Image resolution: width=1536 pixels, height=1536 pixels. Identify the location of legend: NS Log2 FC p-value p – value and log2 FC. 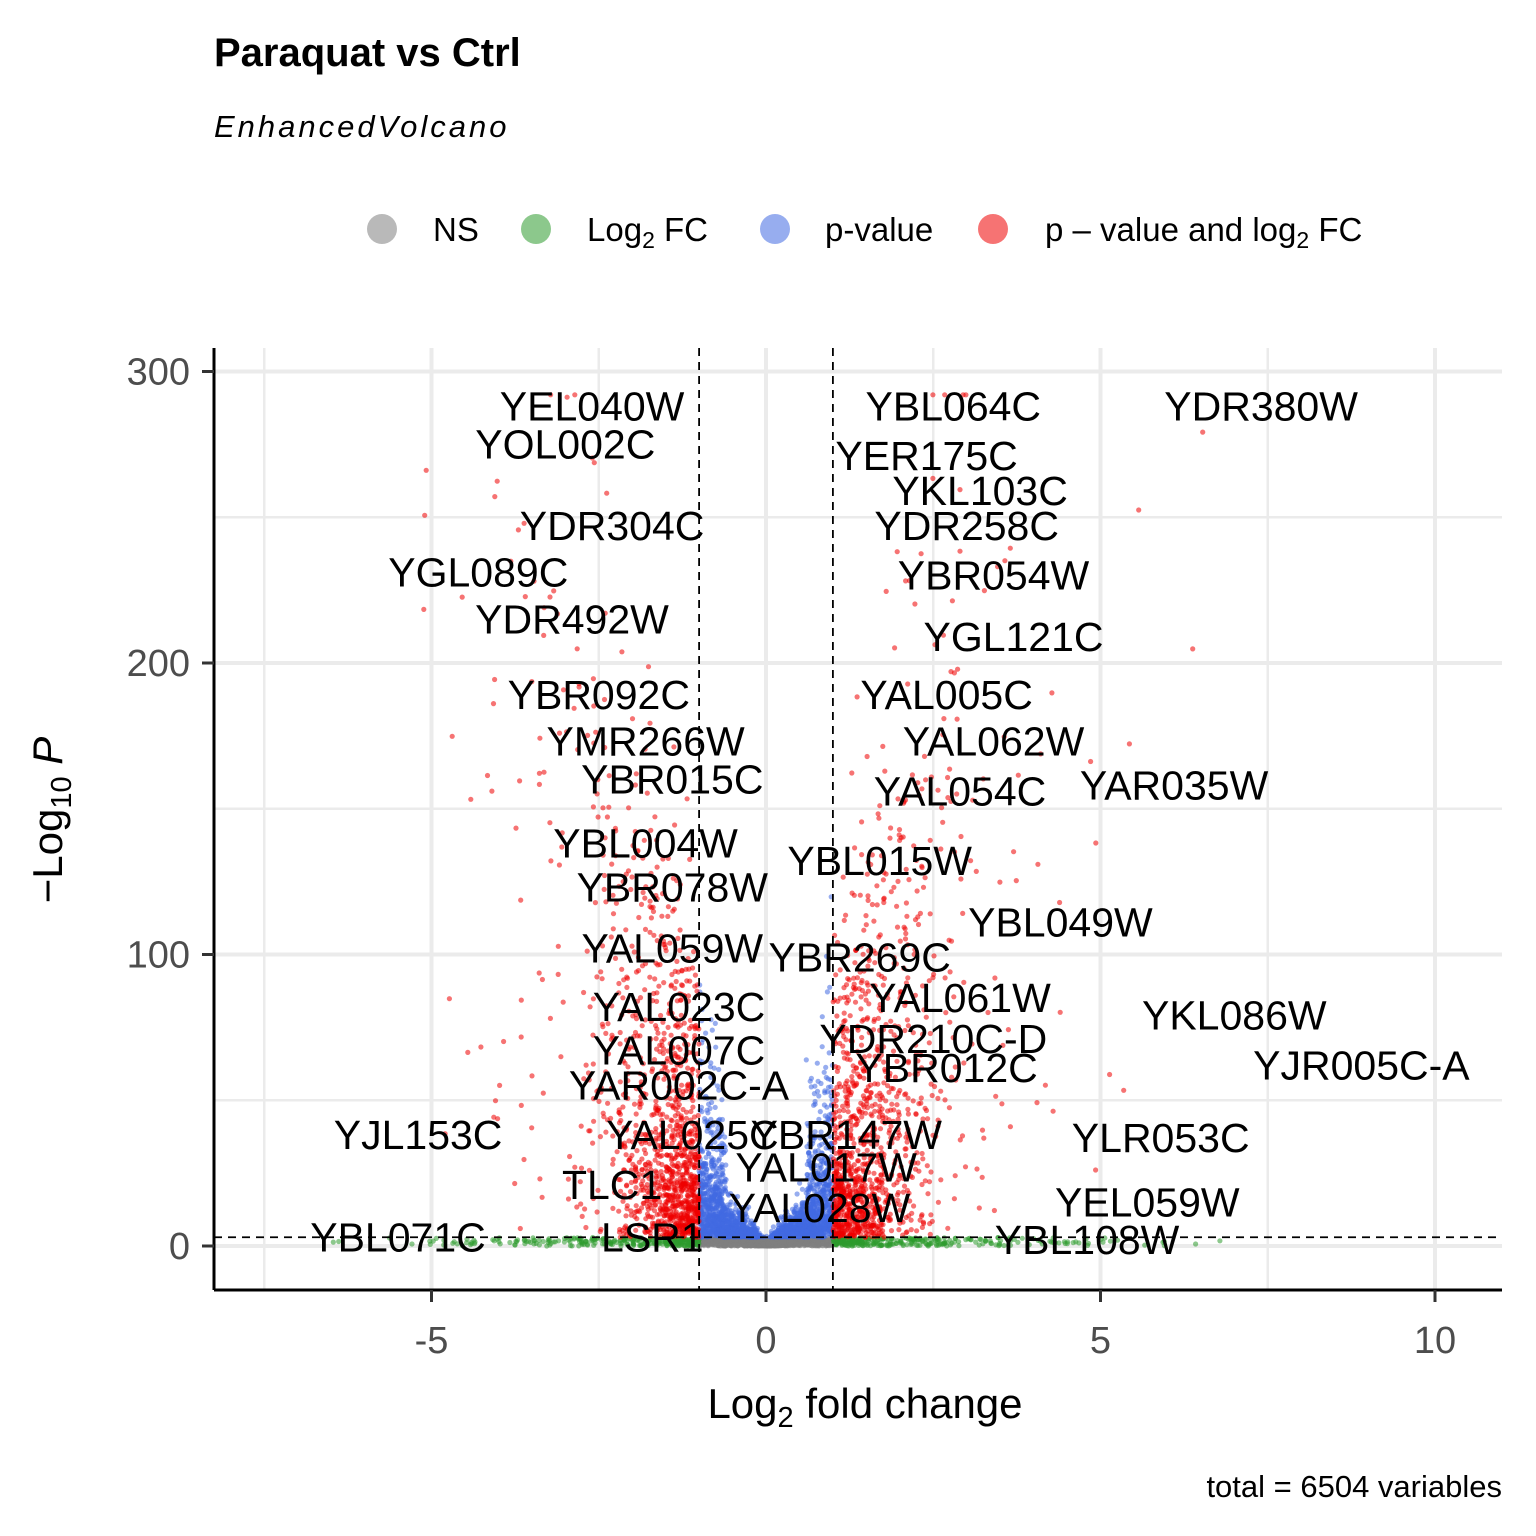
(864, 232).